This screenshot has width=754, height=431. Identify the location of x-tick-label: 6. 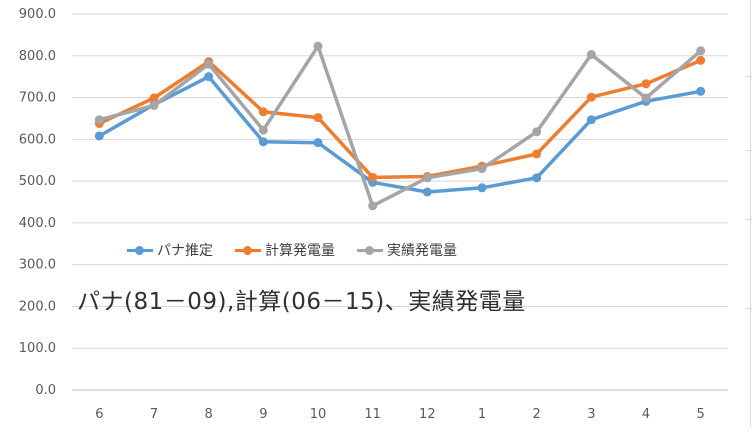
(99, 414).